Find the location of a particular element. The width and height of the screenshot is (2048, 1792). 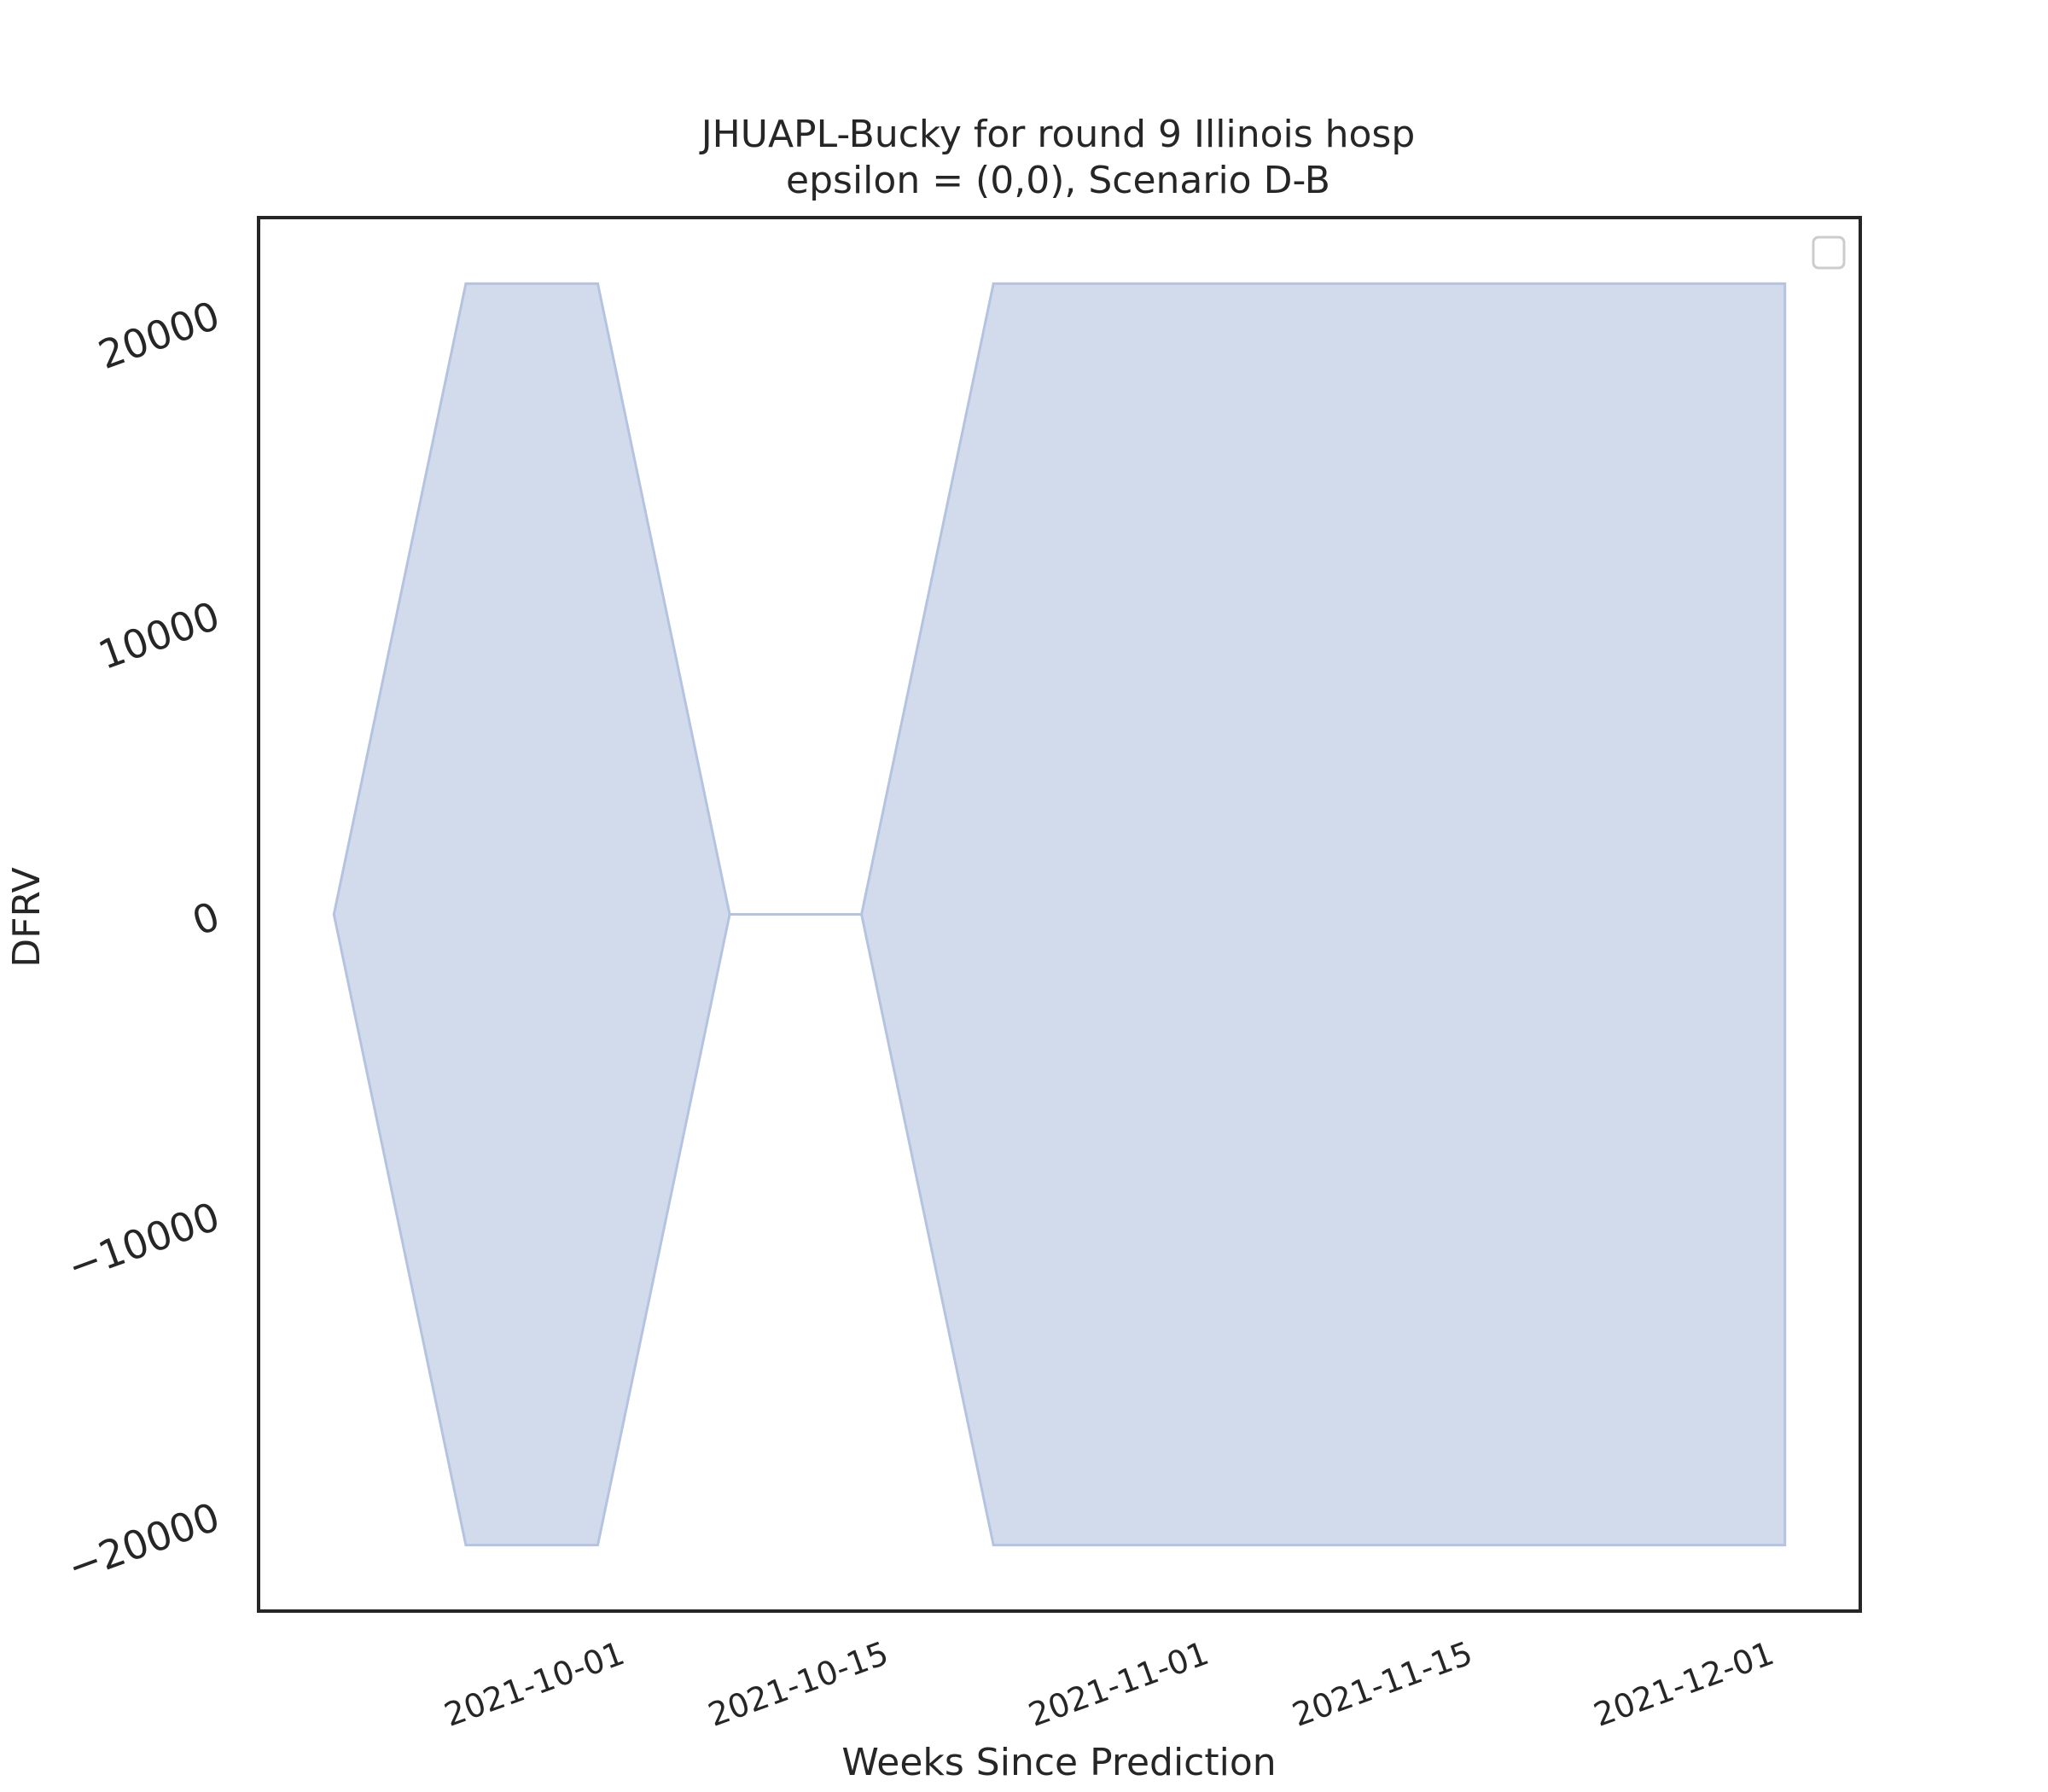

x-tick-label: 2021-11-15 is located at coordinates (1383, 1684).